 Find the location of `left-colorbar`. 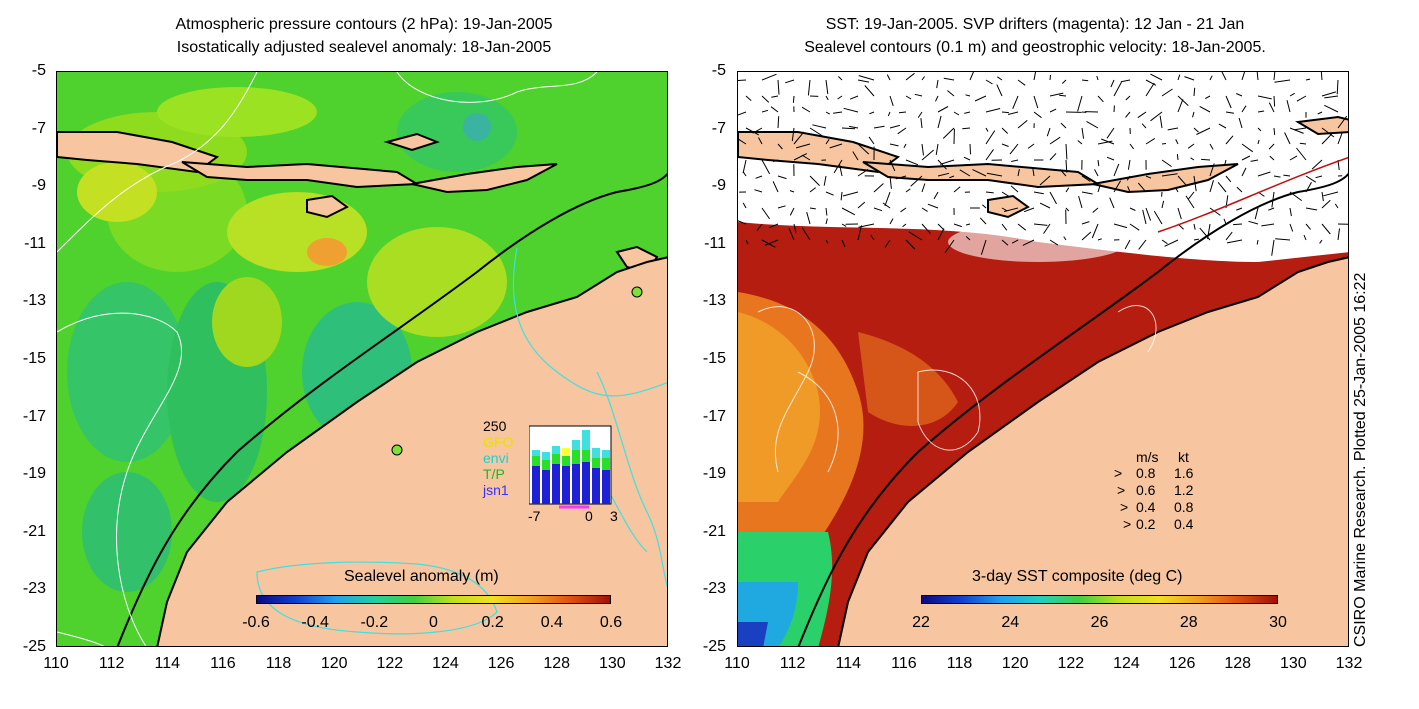

left-colorbar is located at coordinates (433, 599).